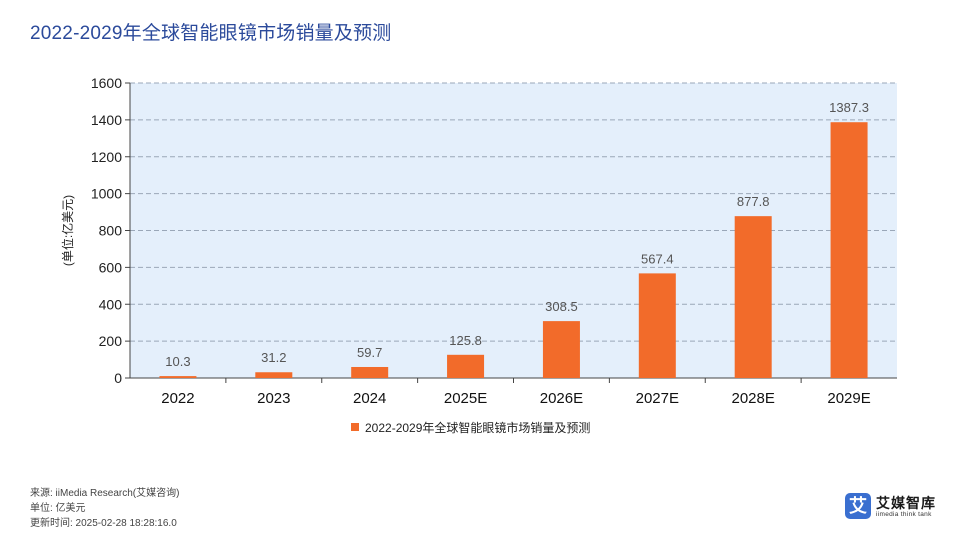 The width and height of the screenshot is (960, 540). What do you see at coordinates (111, 304) in the screenshot?
I see `y-tick-label: 400` at bounding box center [111, 304].